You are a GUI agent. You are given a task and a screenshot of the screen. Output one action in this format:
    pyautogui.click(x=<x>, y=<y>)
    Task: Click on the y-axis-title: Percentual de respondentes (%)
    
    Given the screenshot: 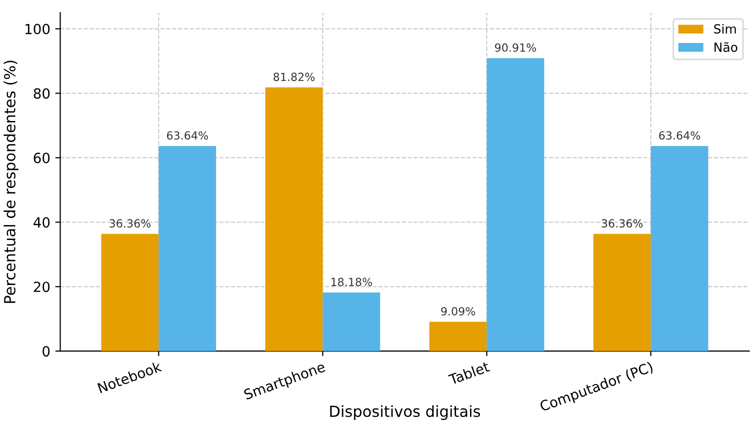 What is the action you would take?
    pyautogui.click(x=11, y=181)
    